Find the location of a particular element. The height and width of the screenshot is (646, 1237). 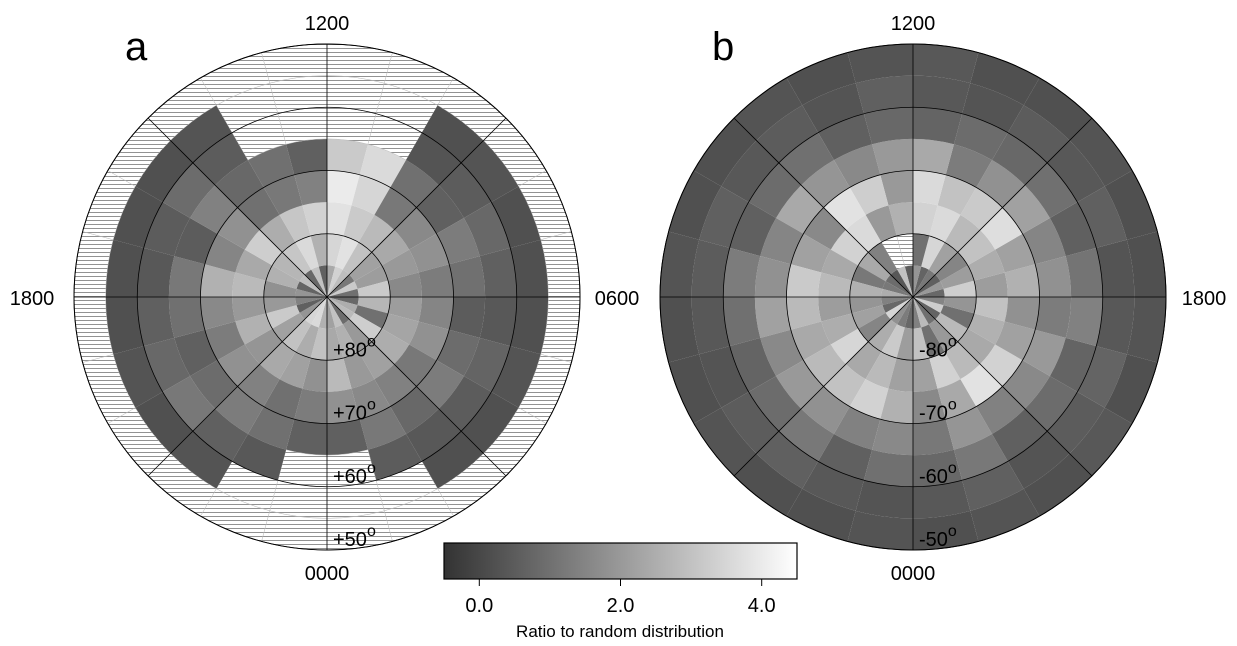

colorbar-tick-label: 4.0 is located at coordinates (762, 606).